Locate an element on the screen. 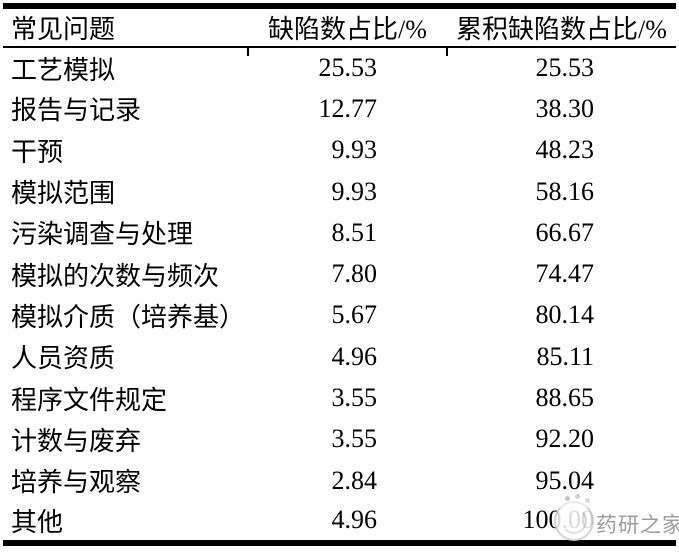 The image size is (679, 555). defect-pct-cell: 25.53 is located at coordinates (348, 68).